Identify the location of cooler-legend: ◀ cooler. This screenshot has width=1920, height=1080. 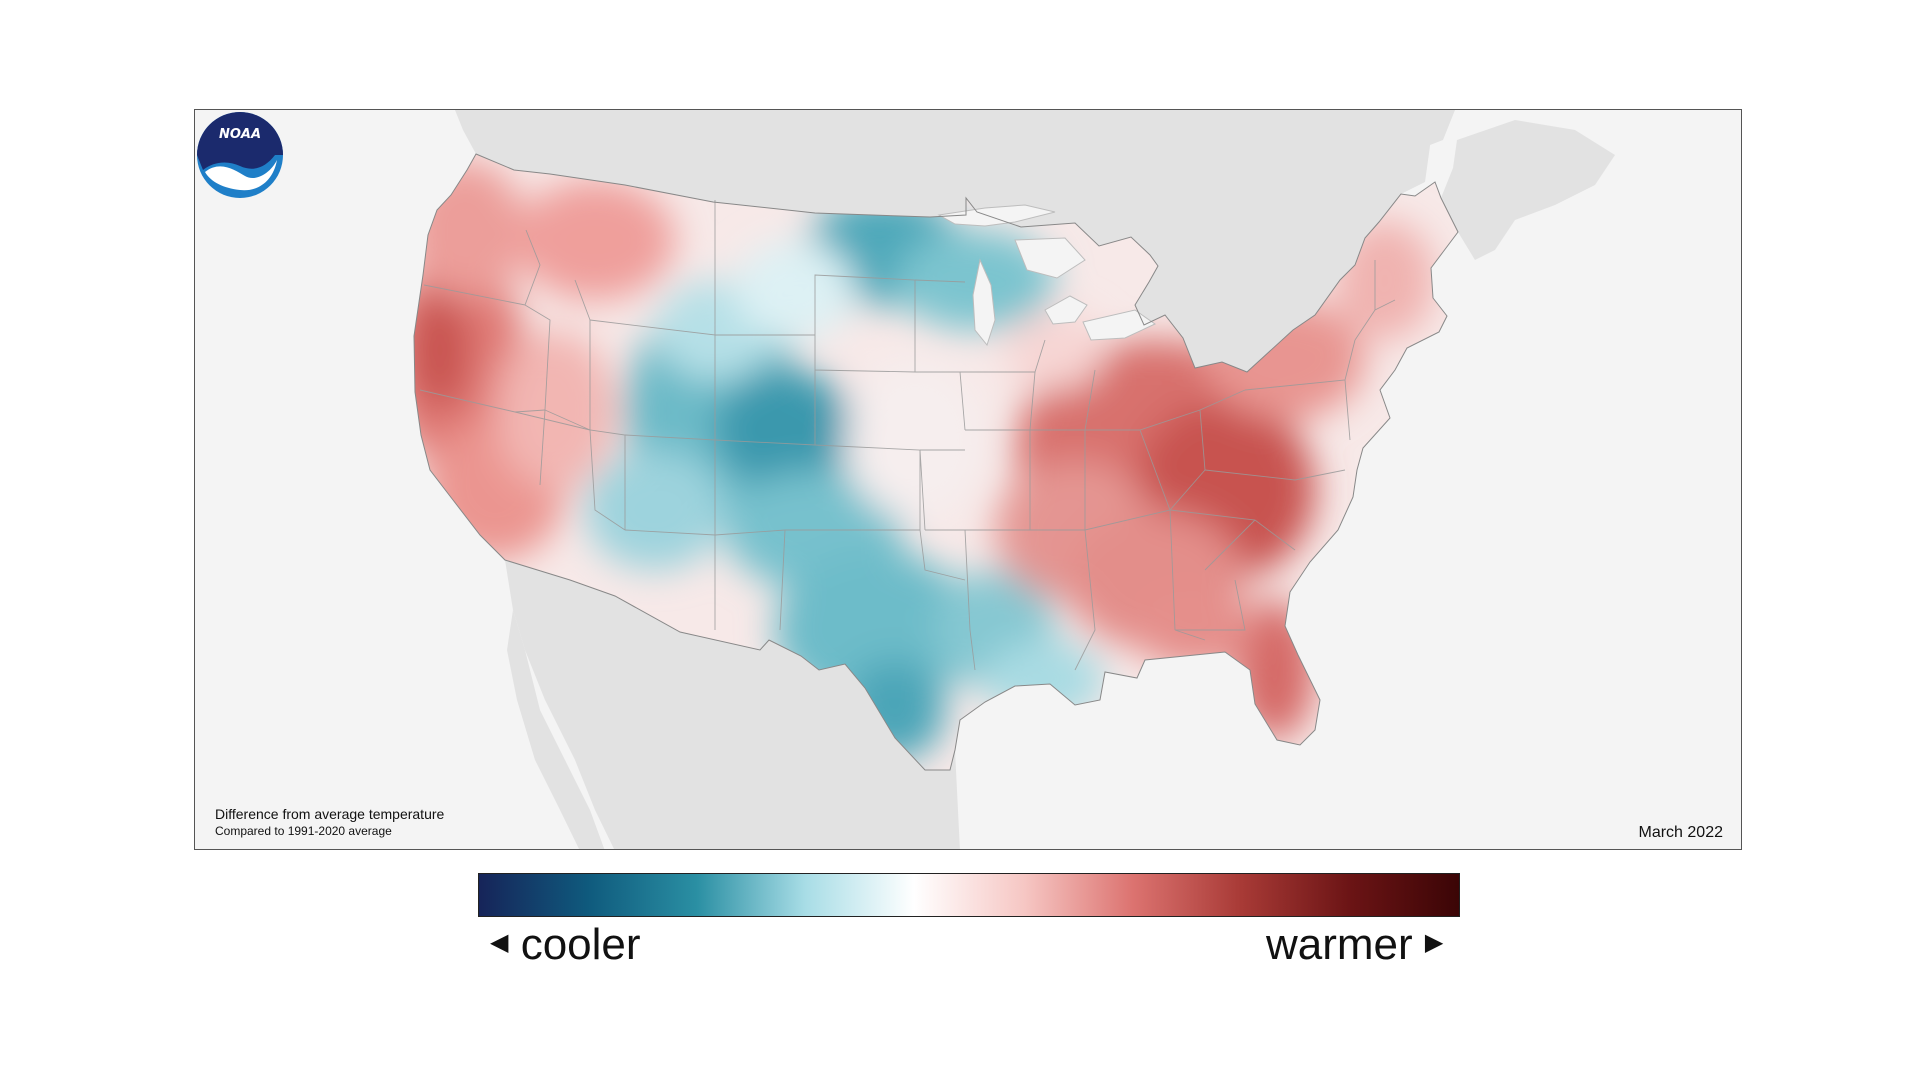
(565, 946).